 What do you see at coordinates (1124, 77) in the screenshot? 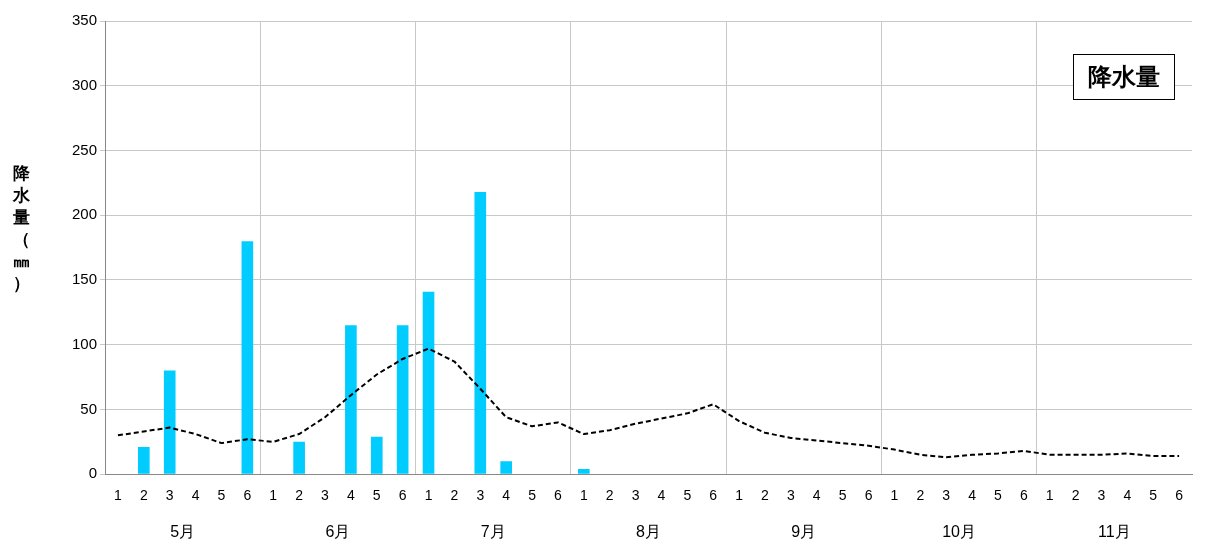
I see `text: 降水量` at bounding box center [1124, 77].